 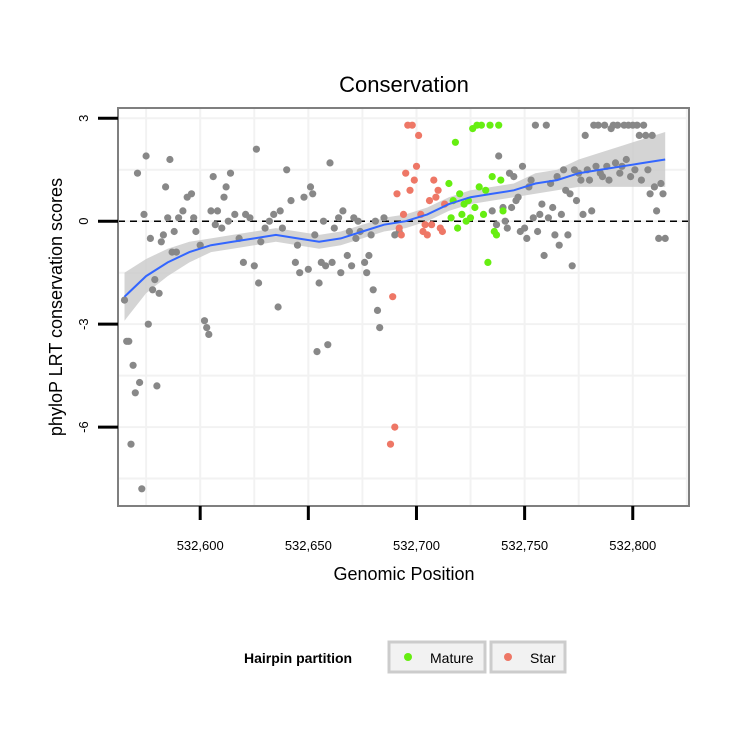 I want to click on y-tick-label: 0, so click(x=83, y=221).